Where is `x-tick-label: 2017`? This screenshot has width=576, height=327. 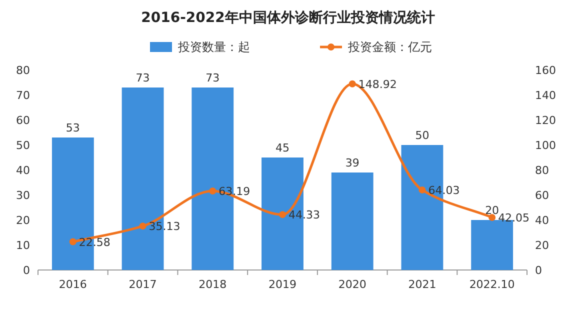
x-tick-label: 2017 is located at coordinates (142, 284).